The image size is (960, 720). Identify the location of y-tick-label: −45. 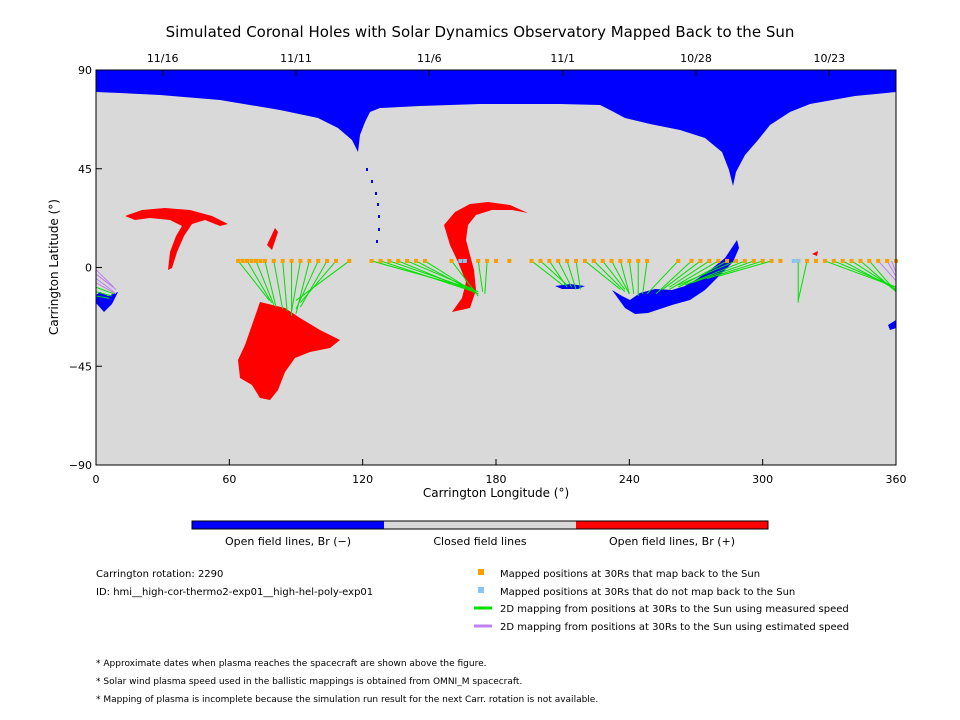
(80, 366).